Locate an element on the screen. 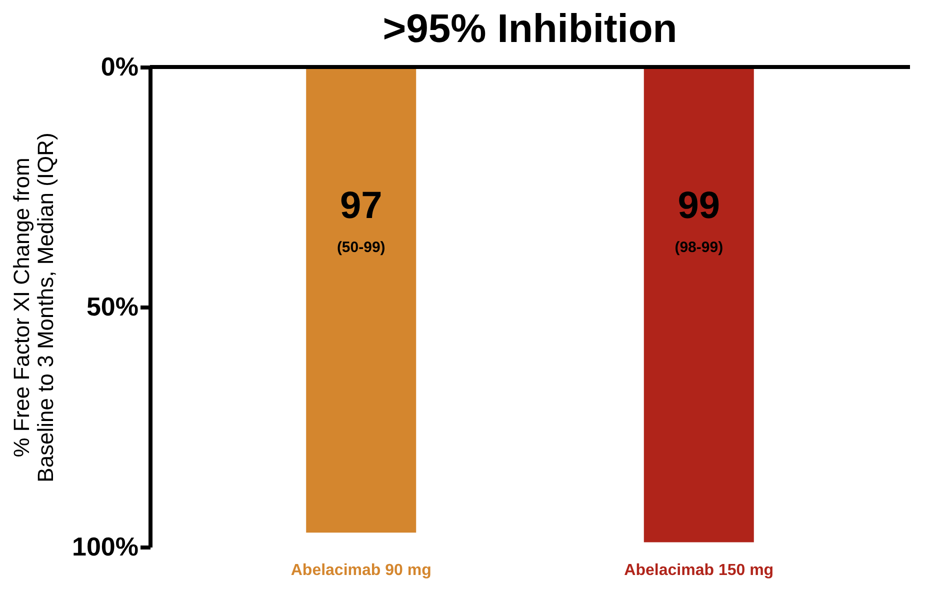  data-label: 99 is located at coordinates (699, 206).